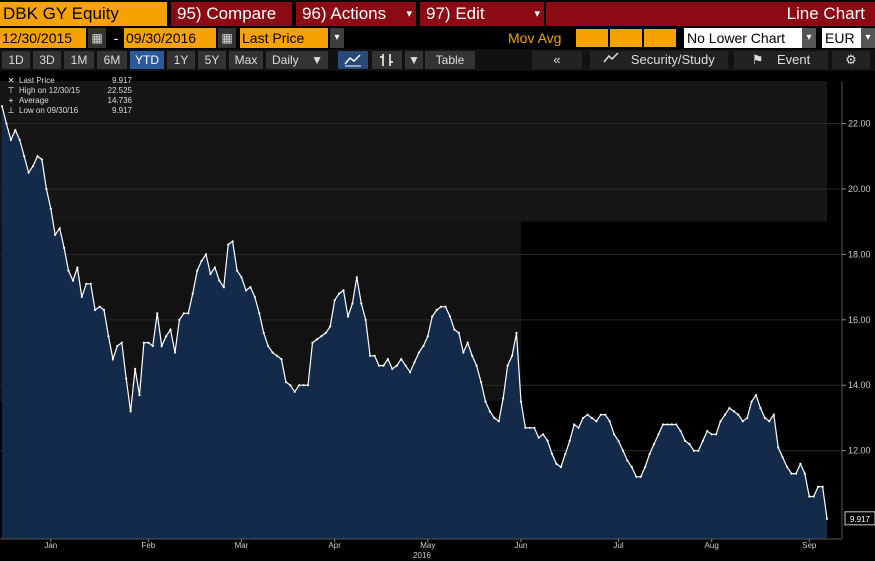 The height and width of the screenshot is (561, 875). I want to click on range-5y-button: 5Y, so click(212, 60).